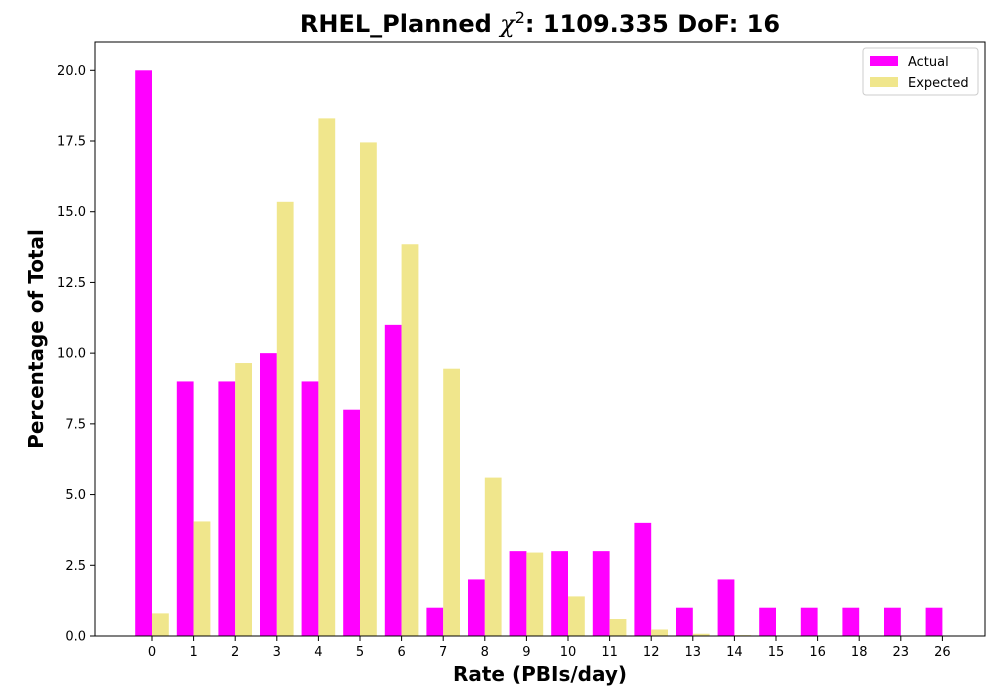  I want to click on x-tick-label-1: 1, so click(193, 652).